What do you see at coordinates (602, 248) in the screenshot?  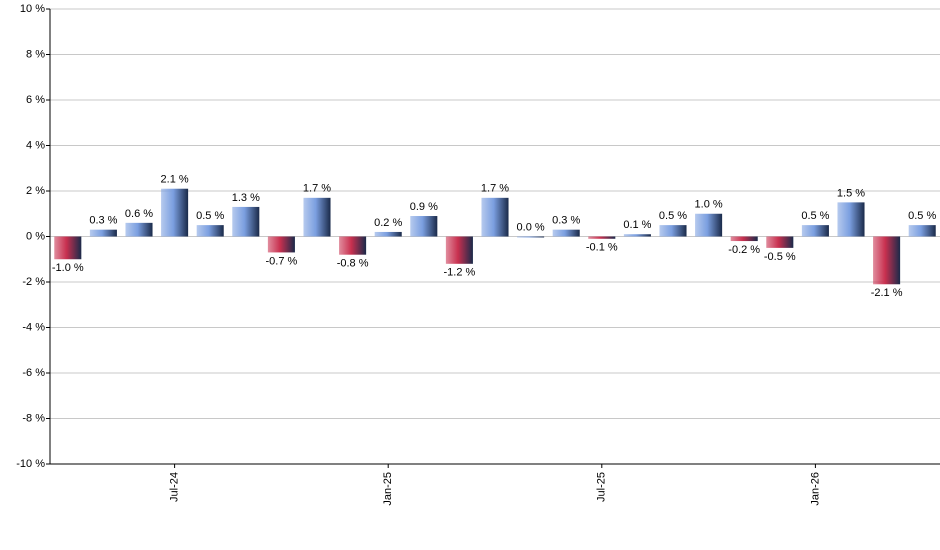 I see `value-label: -0.1 %` at bounding box center [602, 248].